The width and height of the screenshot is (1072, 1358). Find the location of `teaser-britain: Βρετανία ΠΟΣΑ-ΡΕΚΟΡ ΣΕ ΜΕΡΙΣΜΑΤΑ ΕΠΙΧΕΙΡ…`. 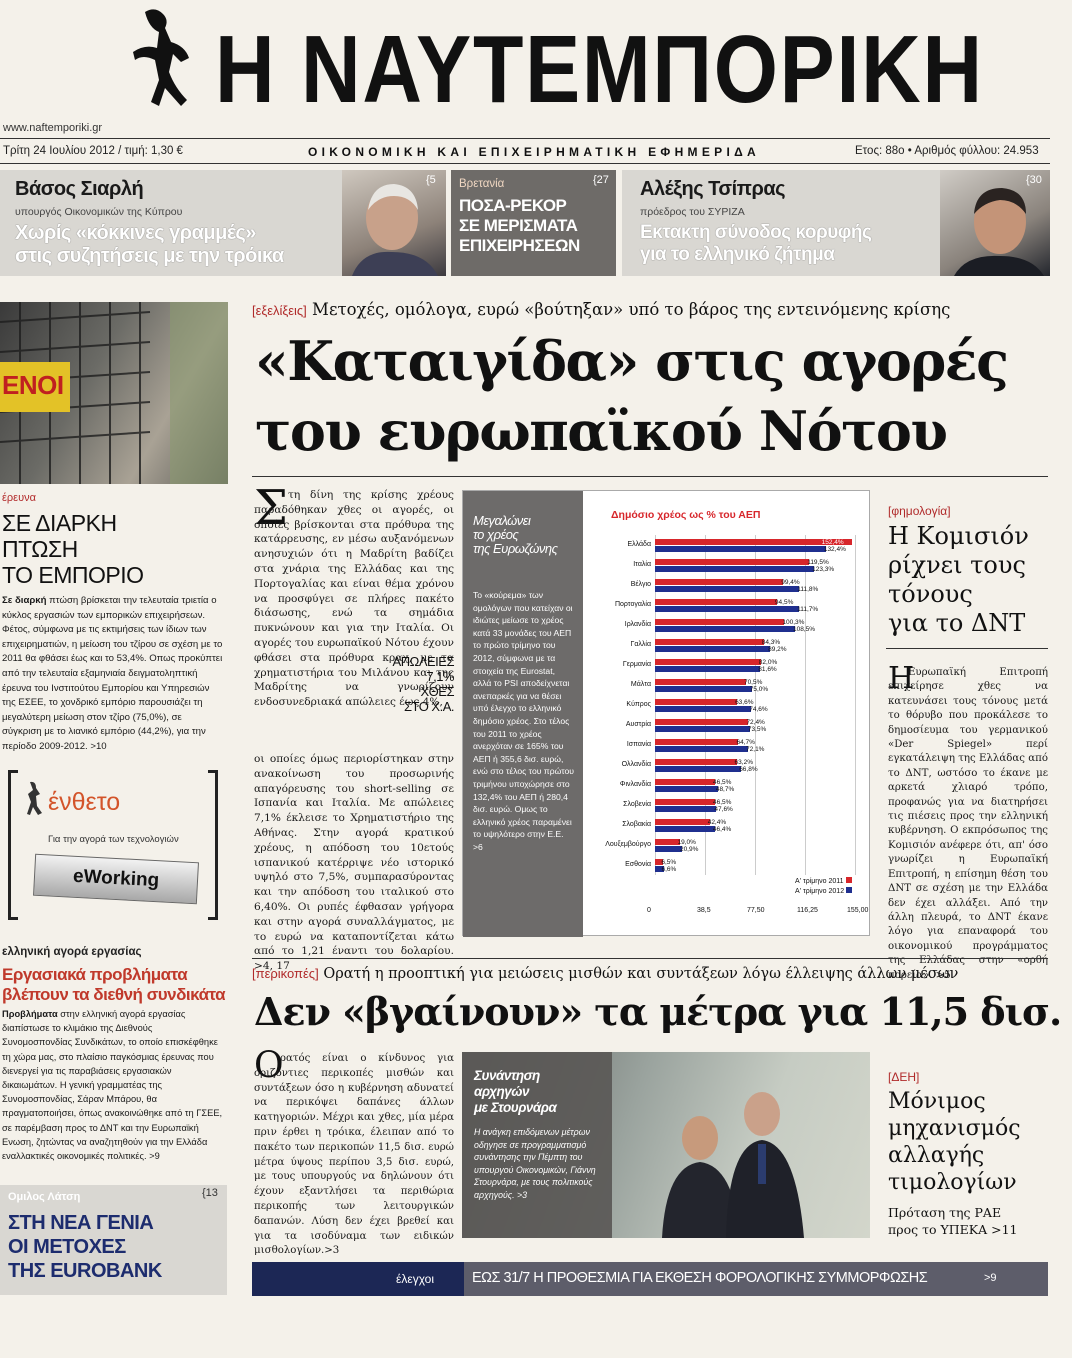

teaser-britain: Βρετανία ΠΟΣΑ-ΡΕΚΟΡ ΣΕ ΜΕΡΙΣΜΑΤΑ ΕΠΙΧΕΙΡ… is located at coordinates (533, 223).